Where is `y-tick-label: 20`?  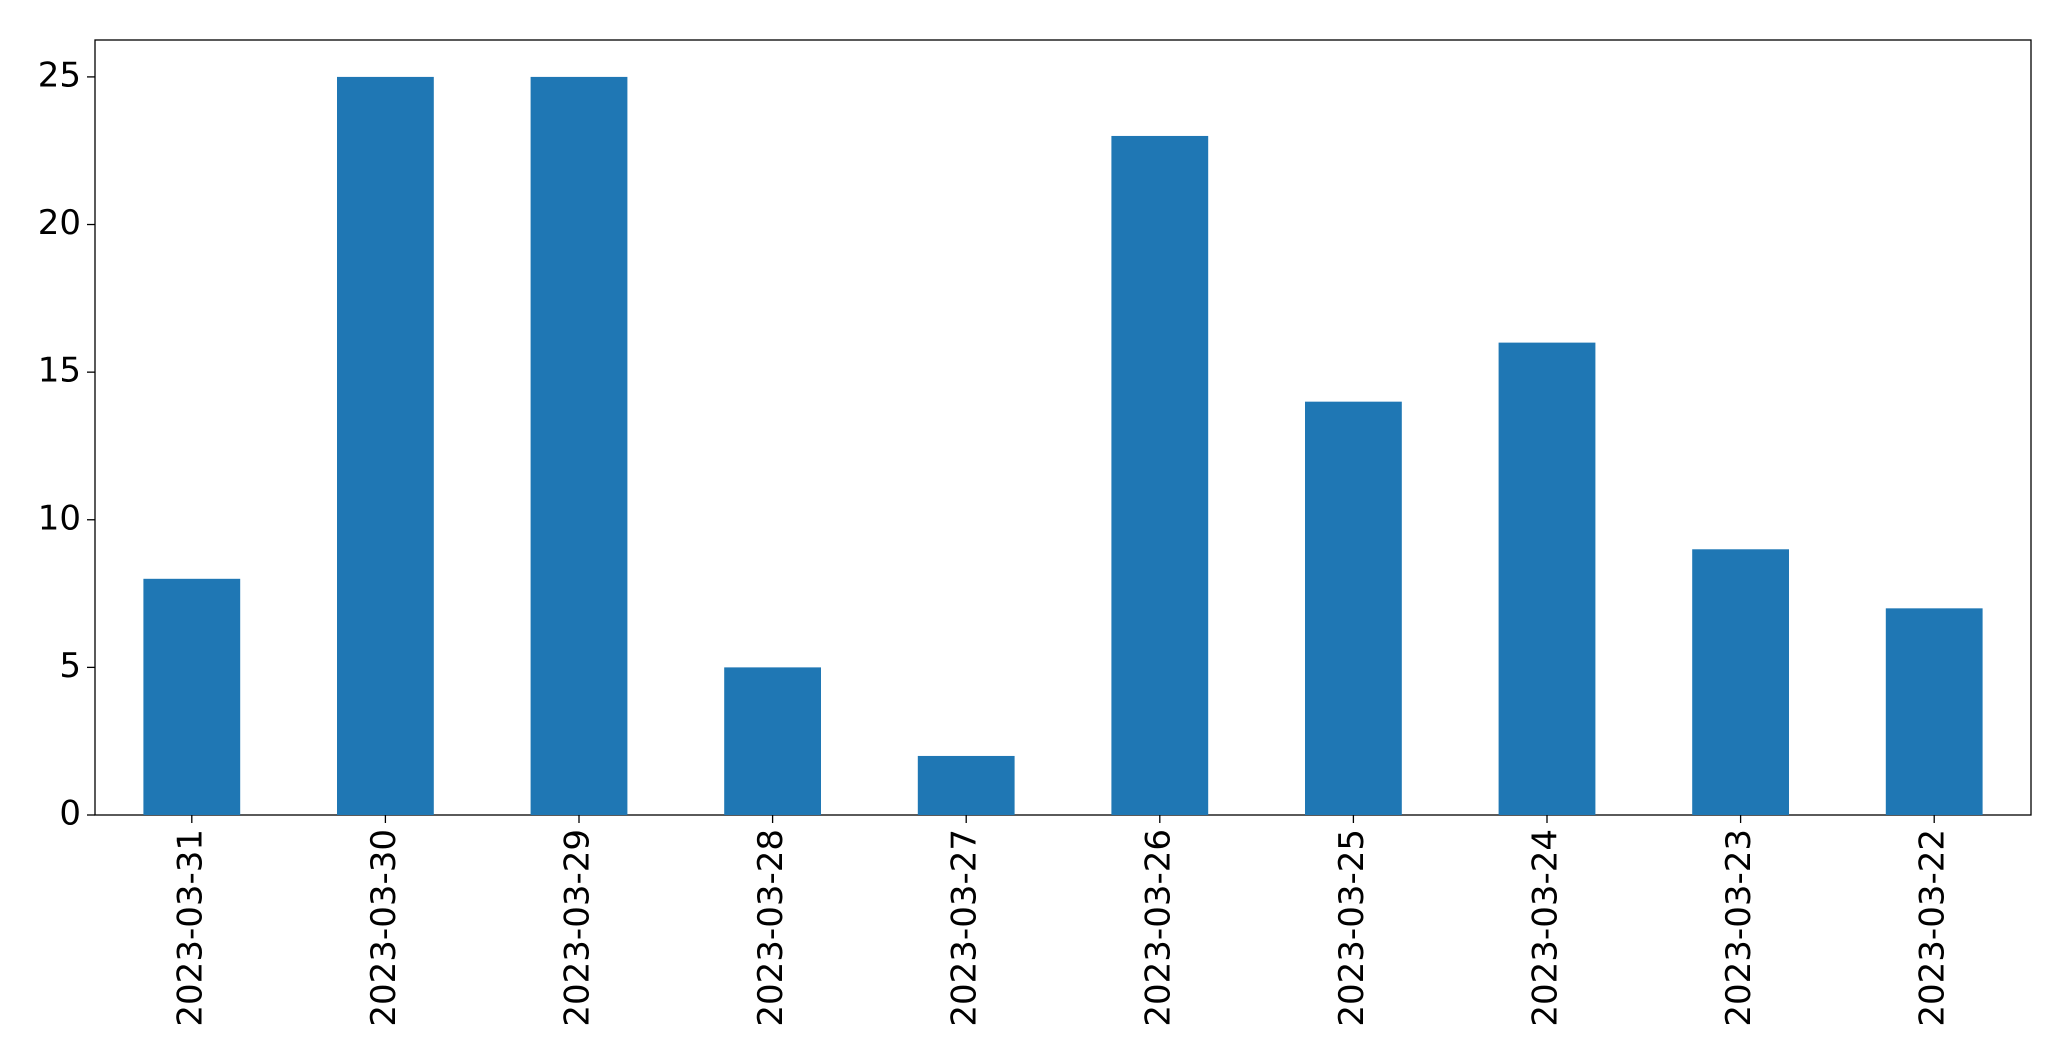 y-tick-label: 20 is located at coordinates (59, 223).